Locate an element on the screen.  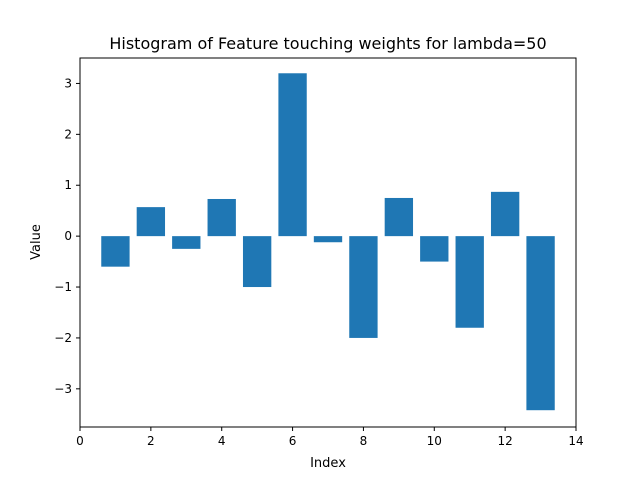
x-tick-label: 12 is located at coordinates (505, 441).